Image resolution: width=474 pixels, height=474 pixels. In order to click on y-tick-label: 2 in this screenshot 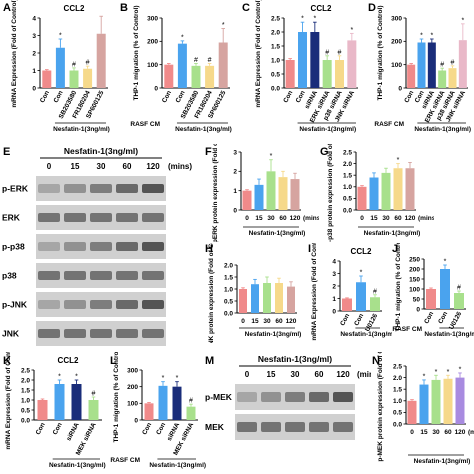, I will do `click(334, 286)`.